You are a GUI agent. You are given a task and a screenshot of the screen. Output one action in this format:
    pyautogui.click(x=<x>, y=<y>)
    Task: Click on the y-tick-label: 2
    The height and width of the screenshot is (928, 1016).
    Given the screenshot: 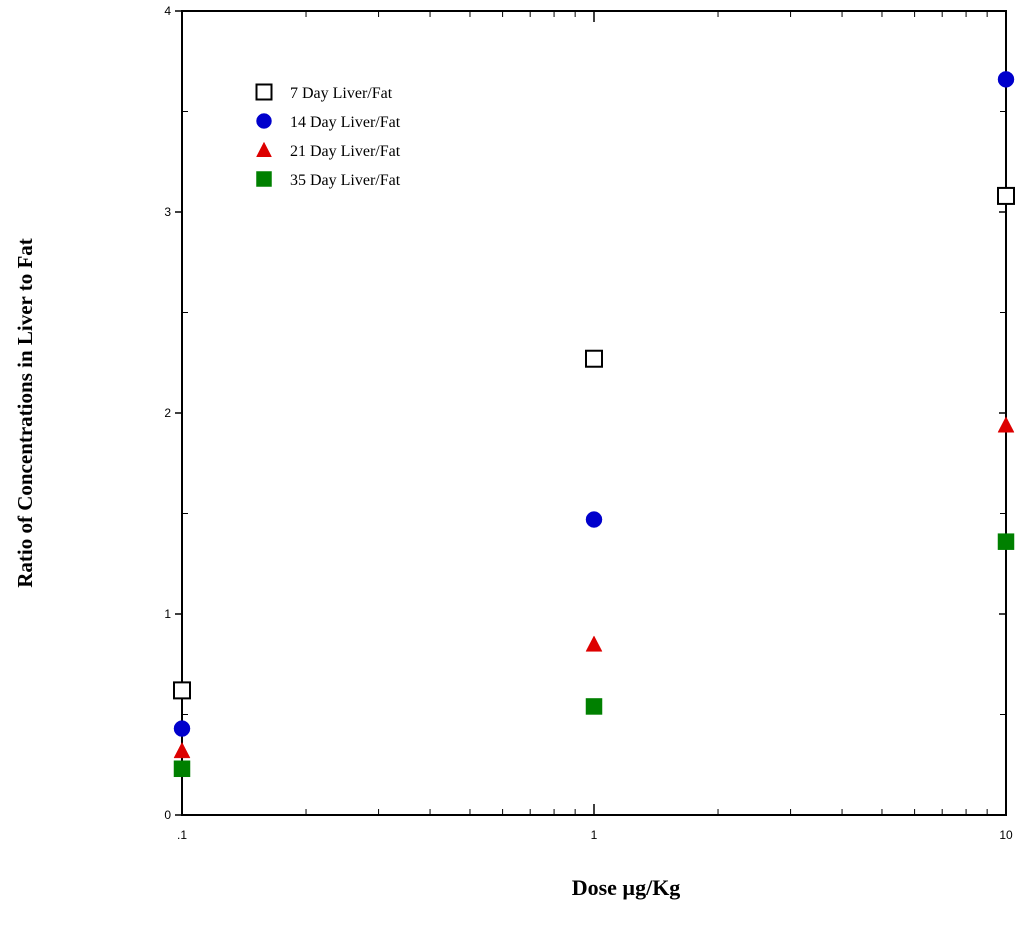 What is the action you would take?
    pyautogui.click(x=167, y=413)
    